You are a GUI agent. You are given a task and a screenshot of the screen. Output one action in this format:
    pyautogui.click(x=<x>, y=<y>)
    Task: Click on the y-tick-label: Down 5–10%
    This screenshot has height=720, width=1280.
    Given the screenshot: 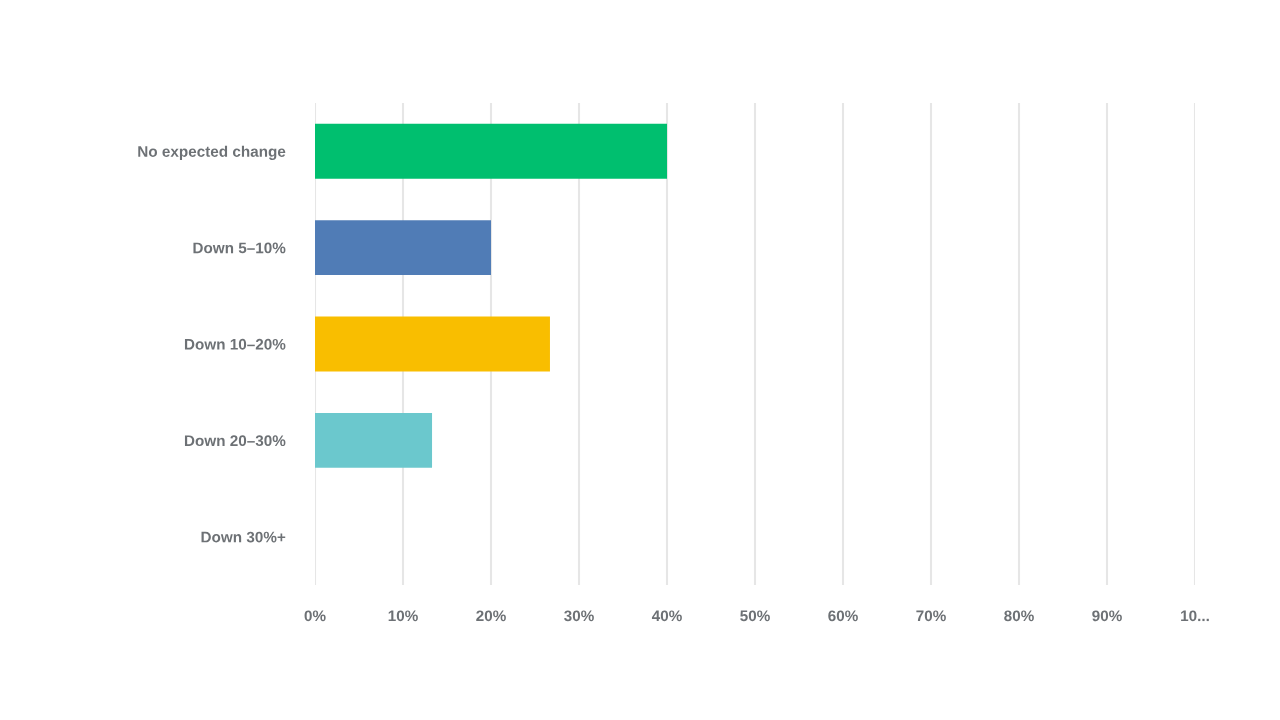 What is the action you would take?
    pyautogui.click(x=239, y=248)
    